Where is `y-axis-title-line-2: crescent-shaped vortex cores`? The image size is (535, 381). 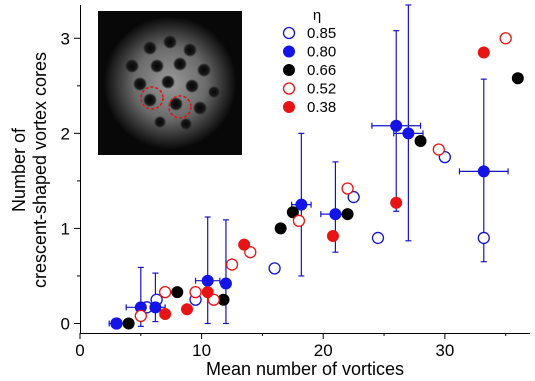
y-axis-title-line-2: crescent-shaped vortex cores is located at coordinates (40, 170).